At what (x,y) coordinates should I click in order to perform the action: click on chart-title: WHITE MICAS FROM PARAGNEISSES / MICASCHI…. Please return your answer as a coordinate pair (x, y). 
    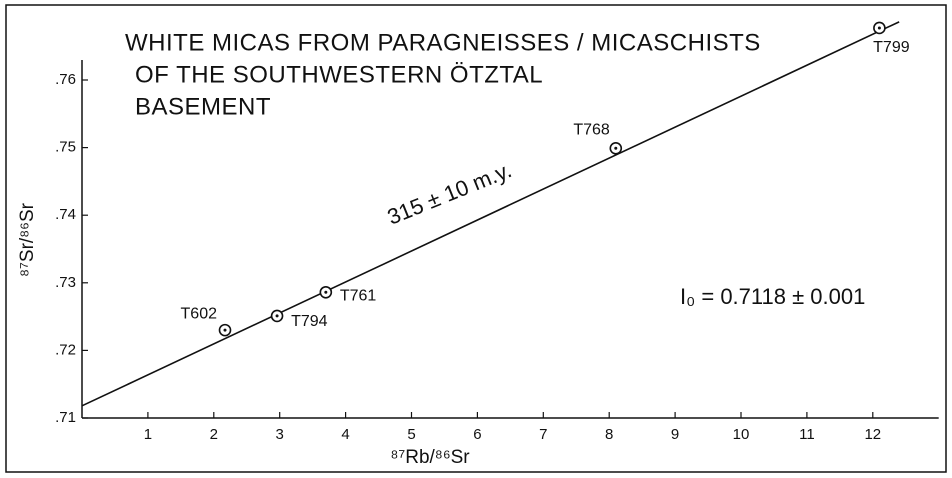
    Looking at the image, I should click on (443, 42).